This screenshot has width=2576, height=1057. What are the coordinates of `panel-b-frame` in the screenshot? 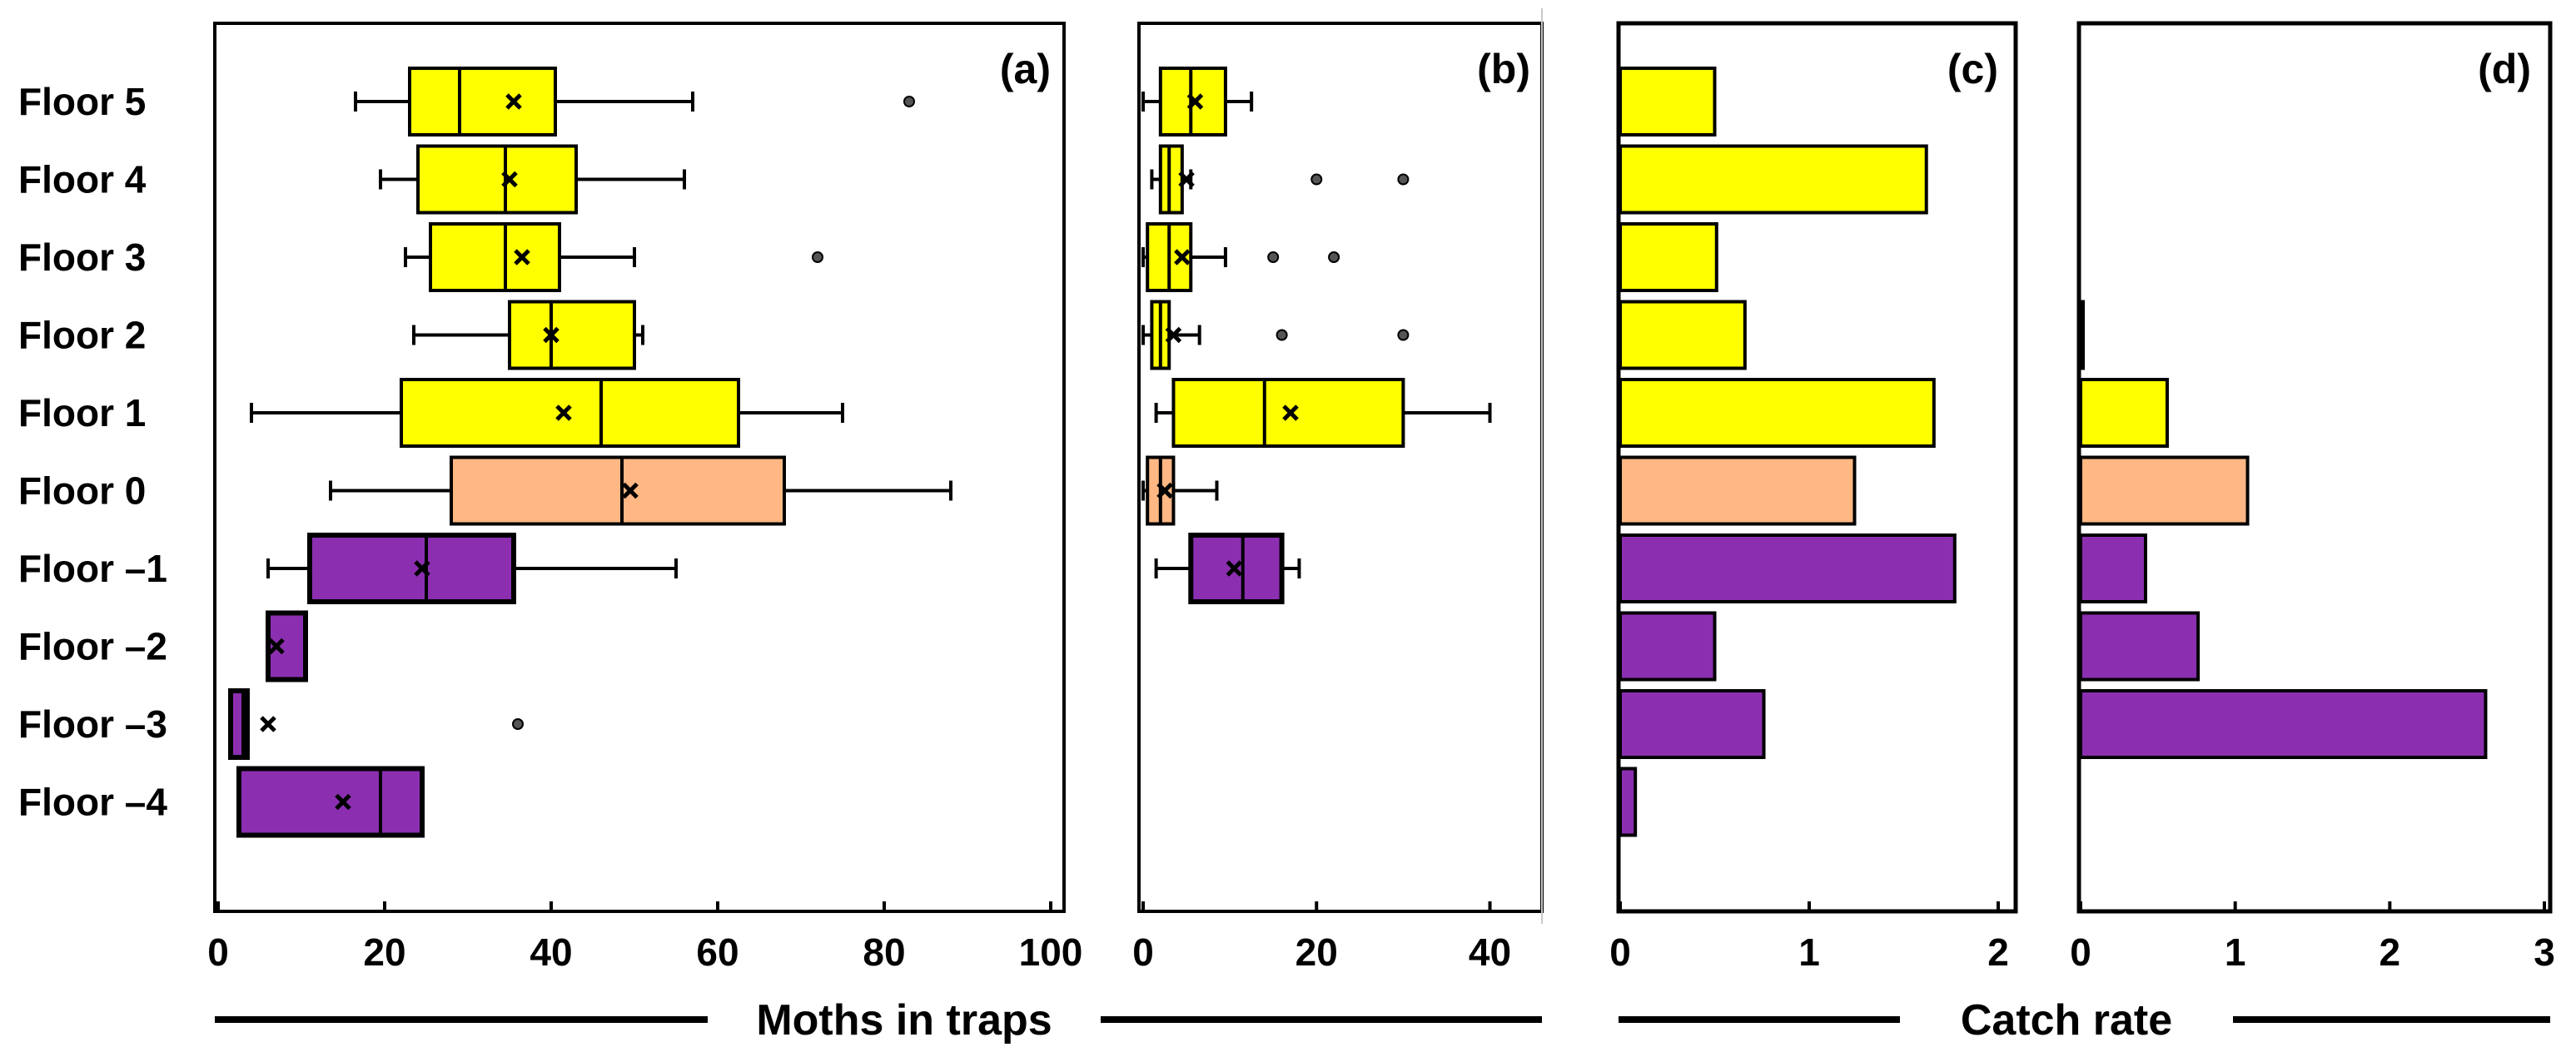 It's located at (1340, 467).